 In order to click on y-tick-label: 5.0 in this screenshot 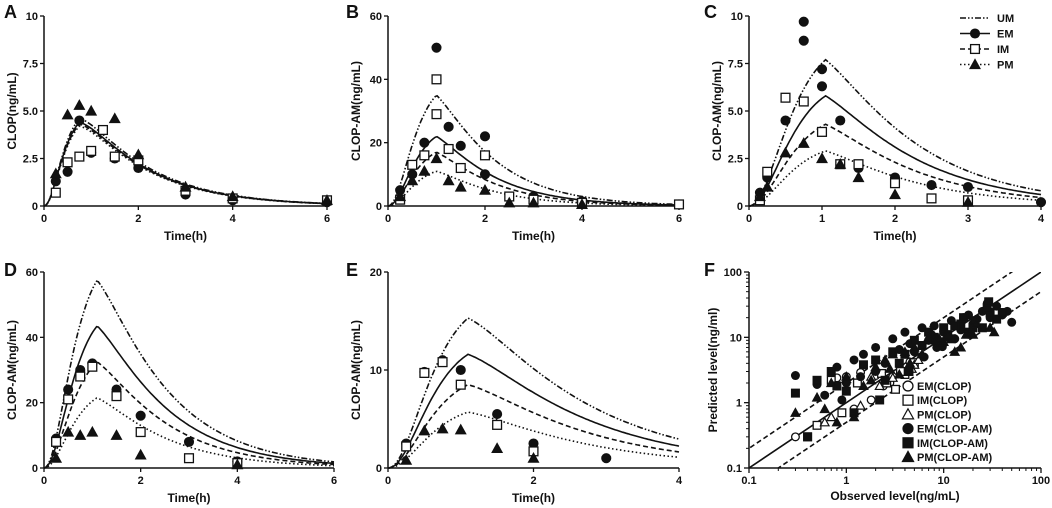, I will do `click(30, 112)`.